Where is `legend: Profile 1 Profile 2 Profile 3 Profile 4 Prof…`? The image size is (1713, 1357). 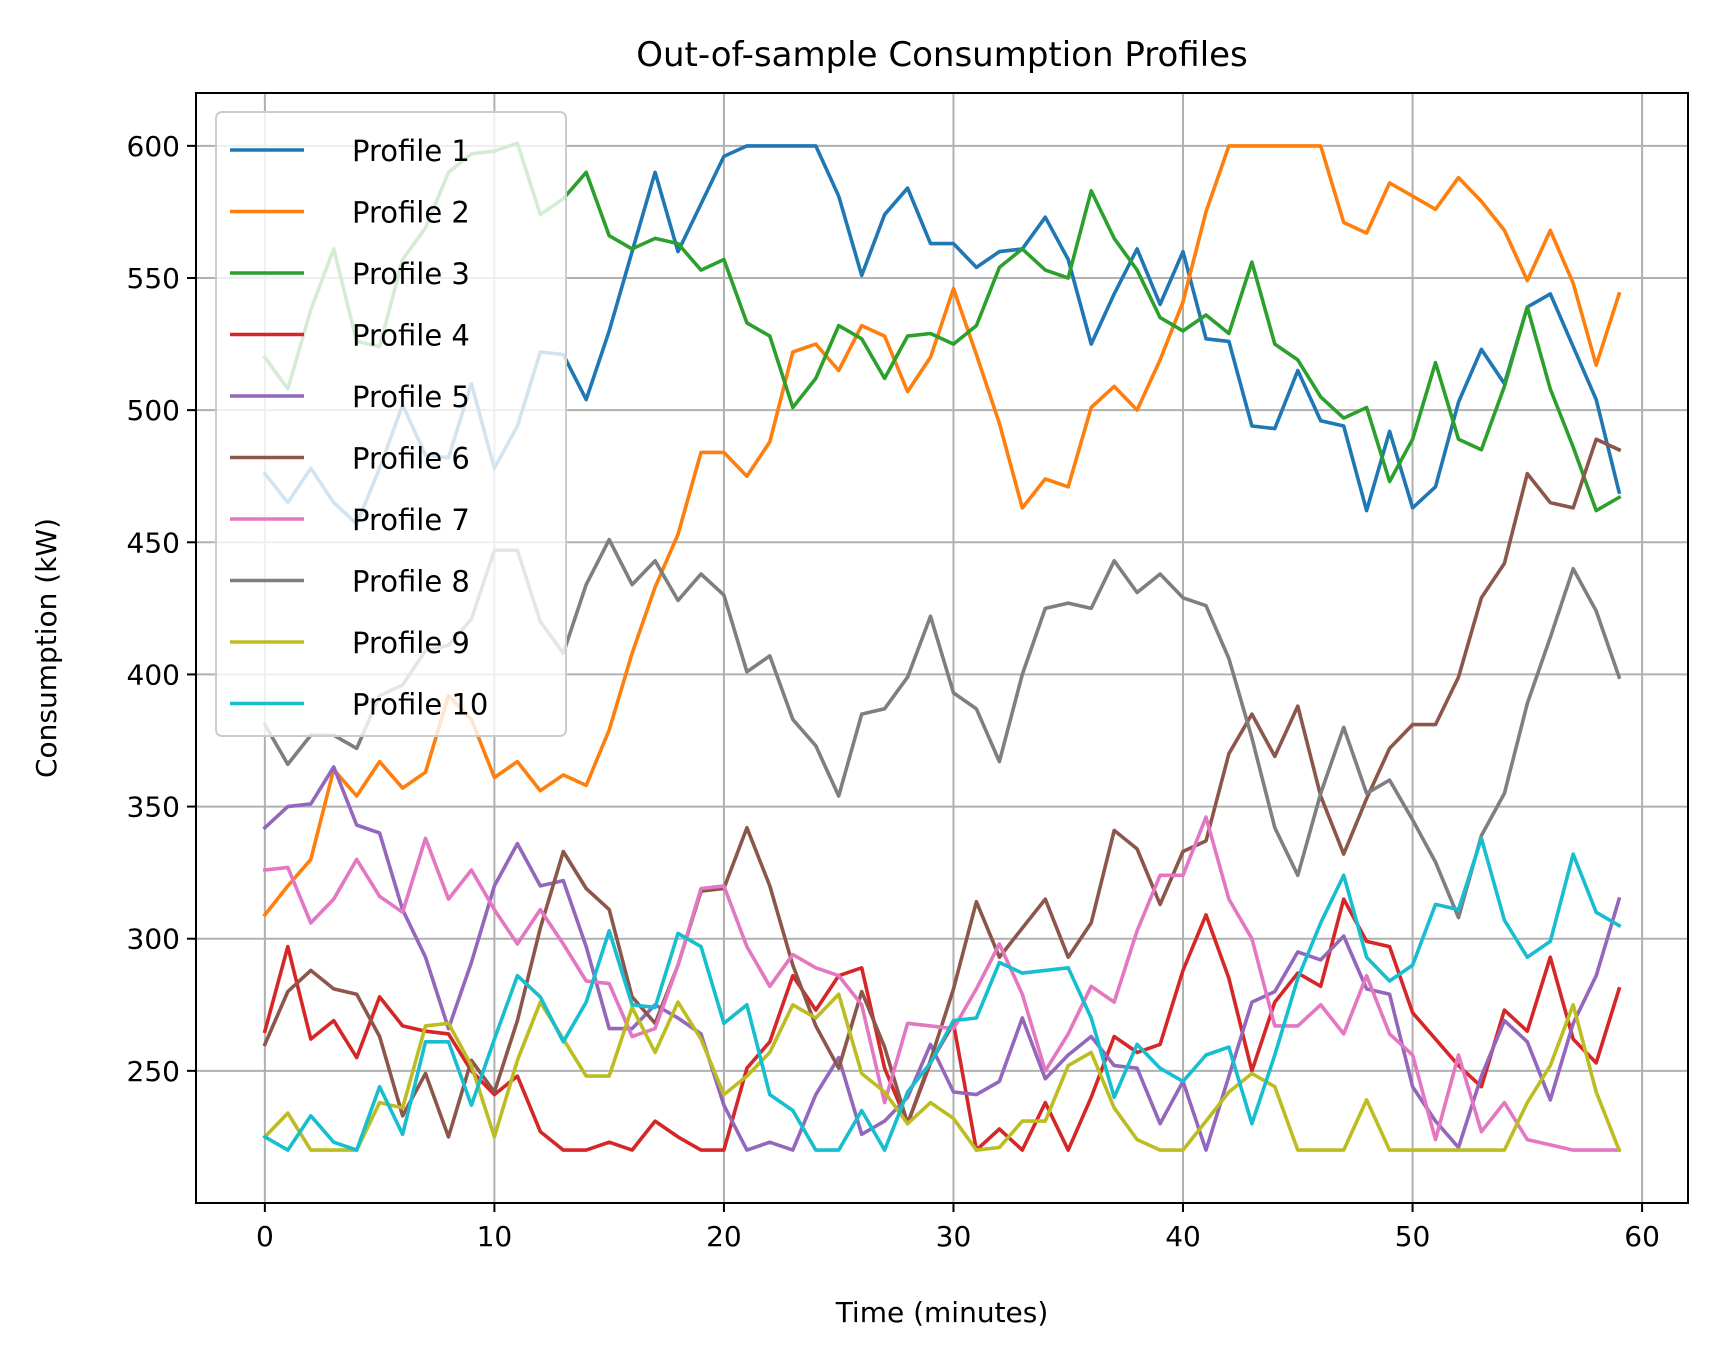
legend: Profile 1 Profile 2 Profile 3 Profile 4 Prof… is located at coordinates (391, 424).